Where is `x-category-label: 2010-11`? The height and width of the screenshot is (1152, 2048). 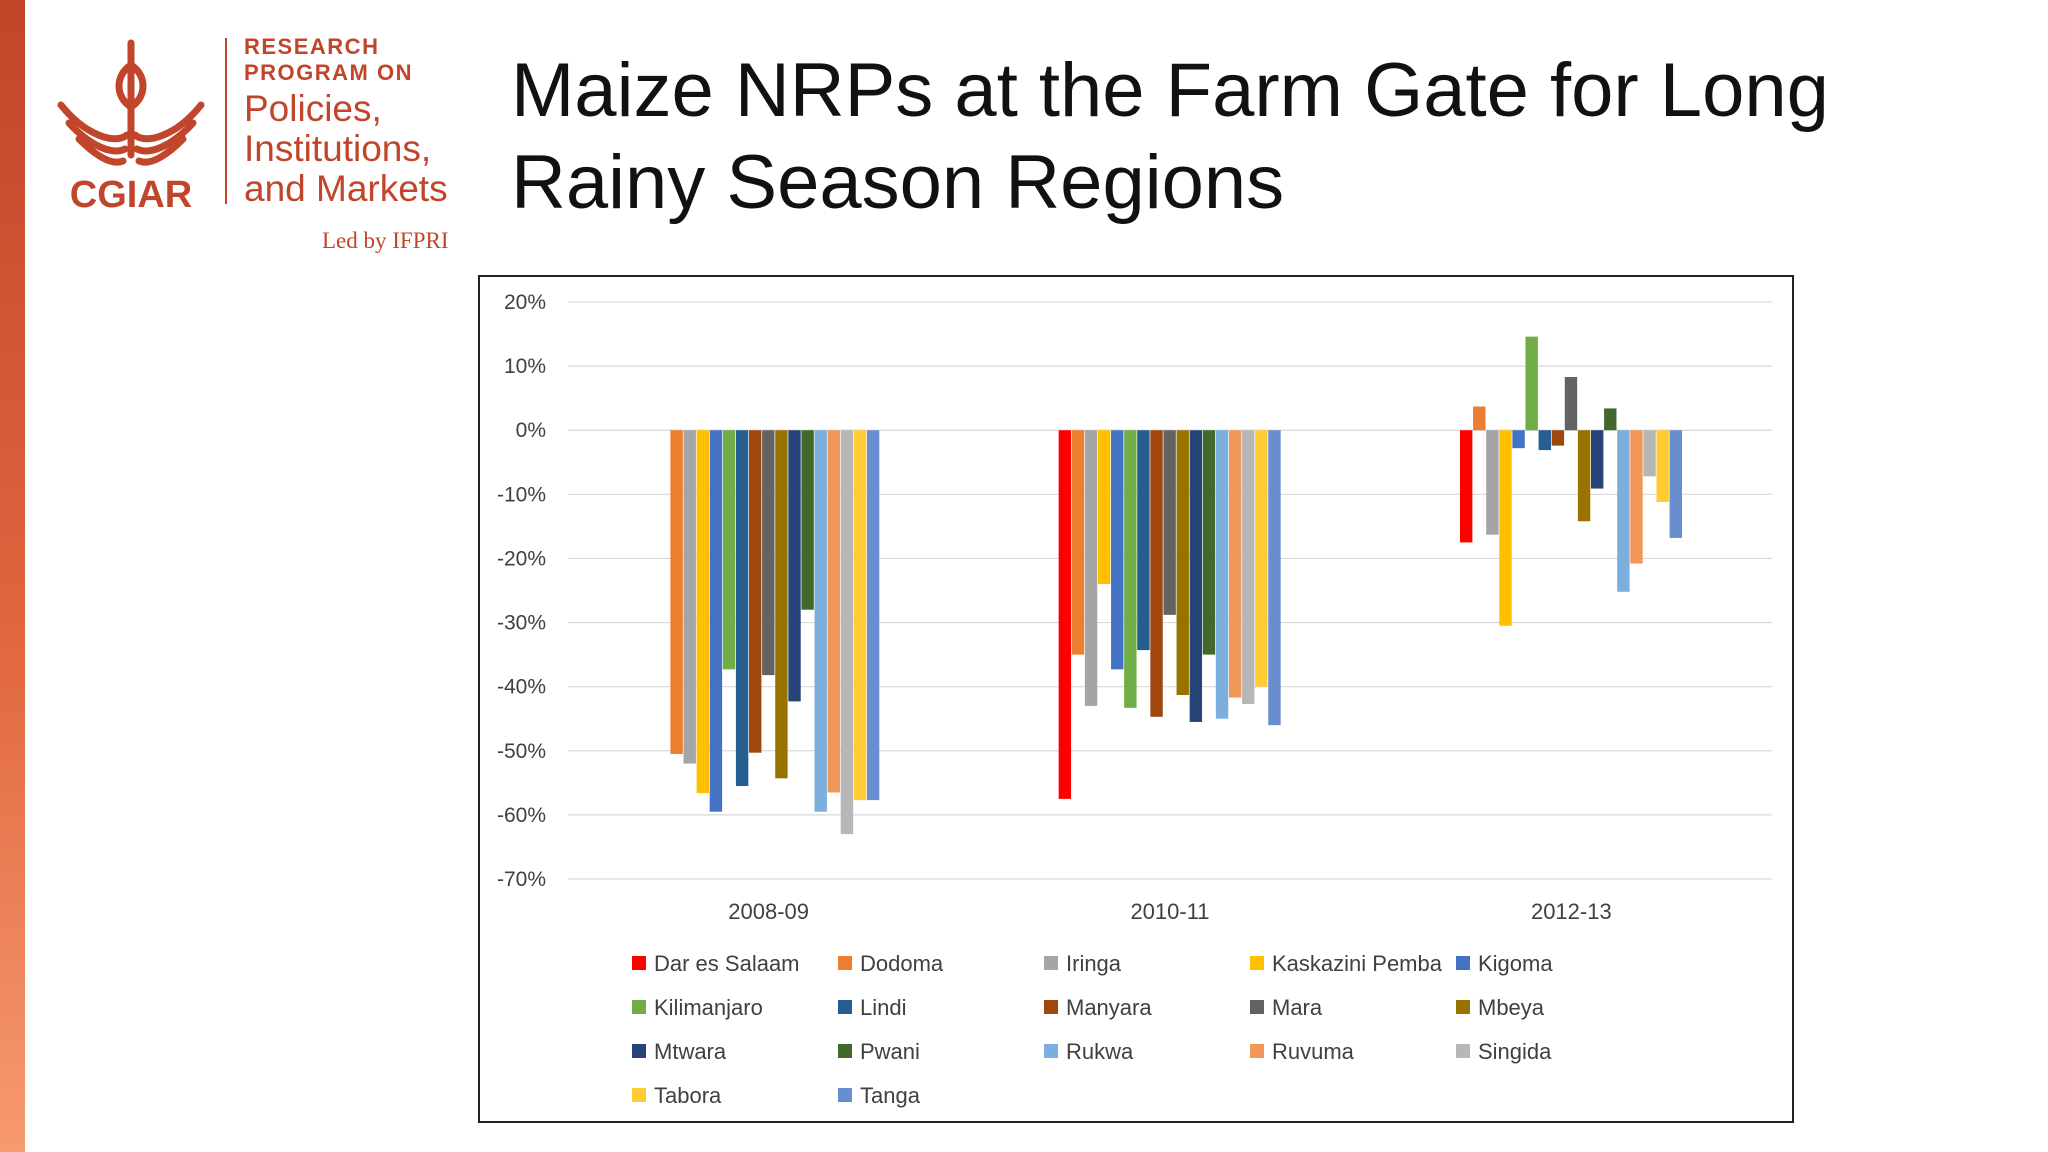 x-category-label: 2010-11 is located at coordinates (1169, 911).